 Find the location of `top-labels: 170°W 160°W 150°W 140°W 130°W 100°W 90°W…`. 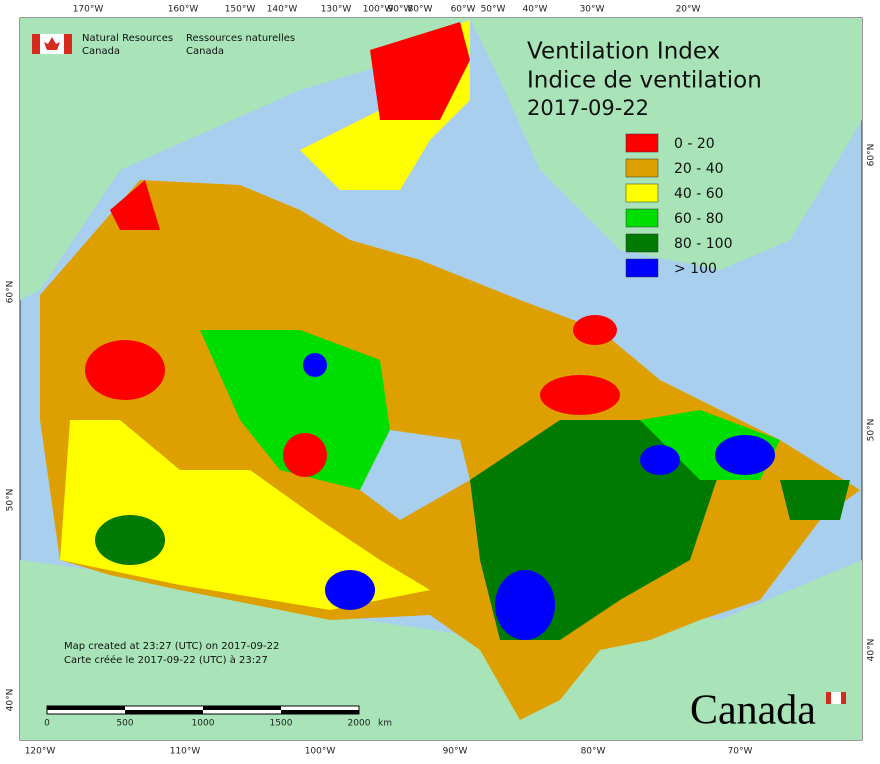

top-labels: 170°W 160°W 150°W 140°W 130°W 100°W 90°W… is located at coordinates (387, 10).